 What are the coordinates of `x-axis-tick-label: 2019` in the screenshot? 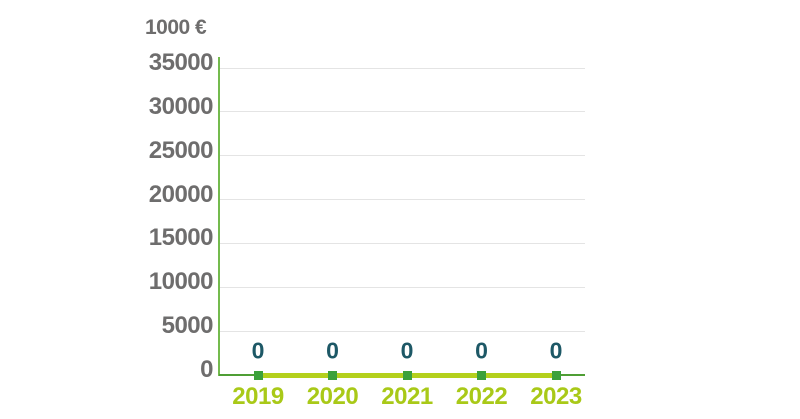 It's located at (258, 396).